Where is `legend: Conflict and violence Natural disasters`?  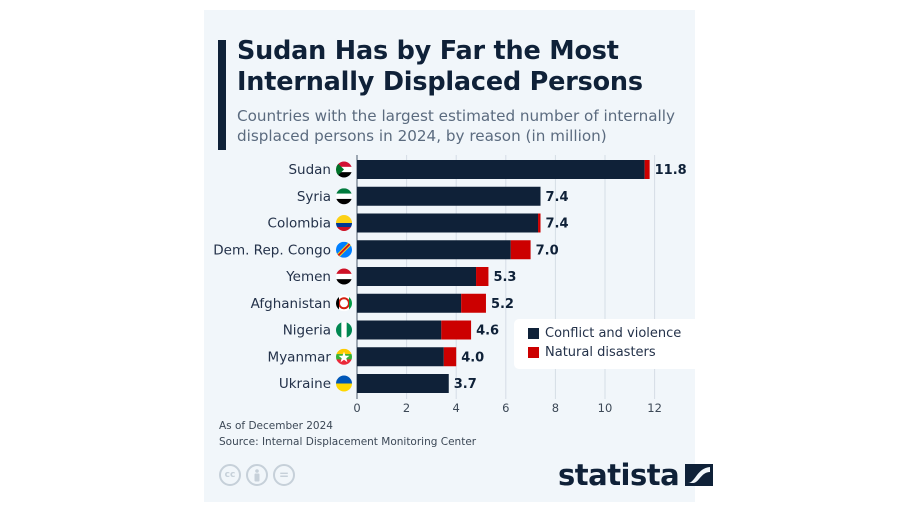 legend: Conflict and violence Natural disasters is located at coordinates (614, 344).